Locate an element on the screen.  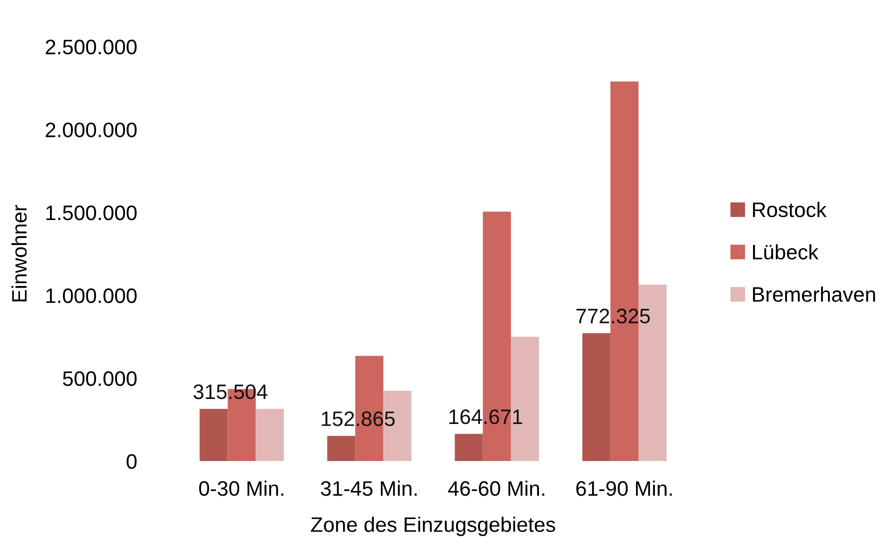
data-label: 772.325 is located at coordinates (613, 316).